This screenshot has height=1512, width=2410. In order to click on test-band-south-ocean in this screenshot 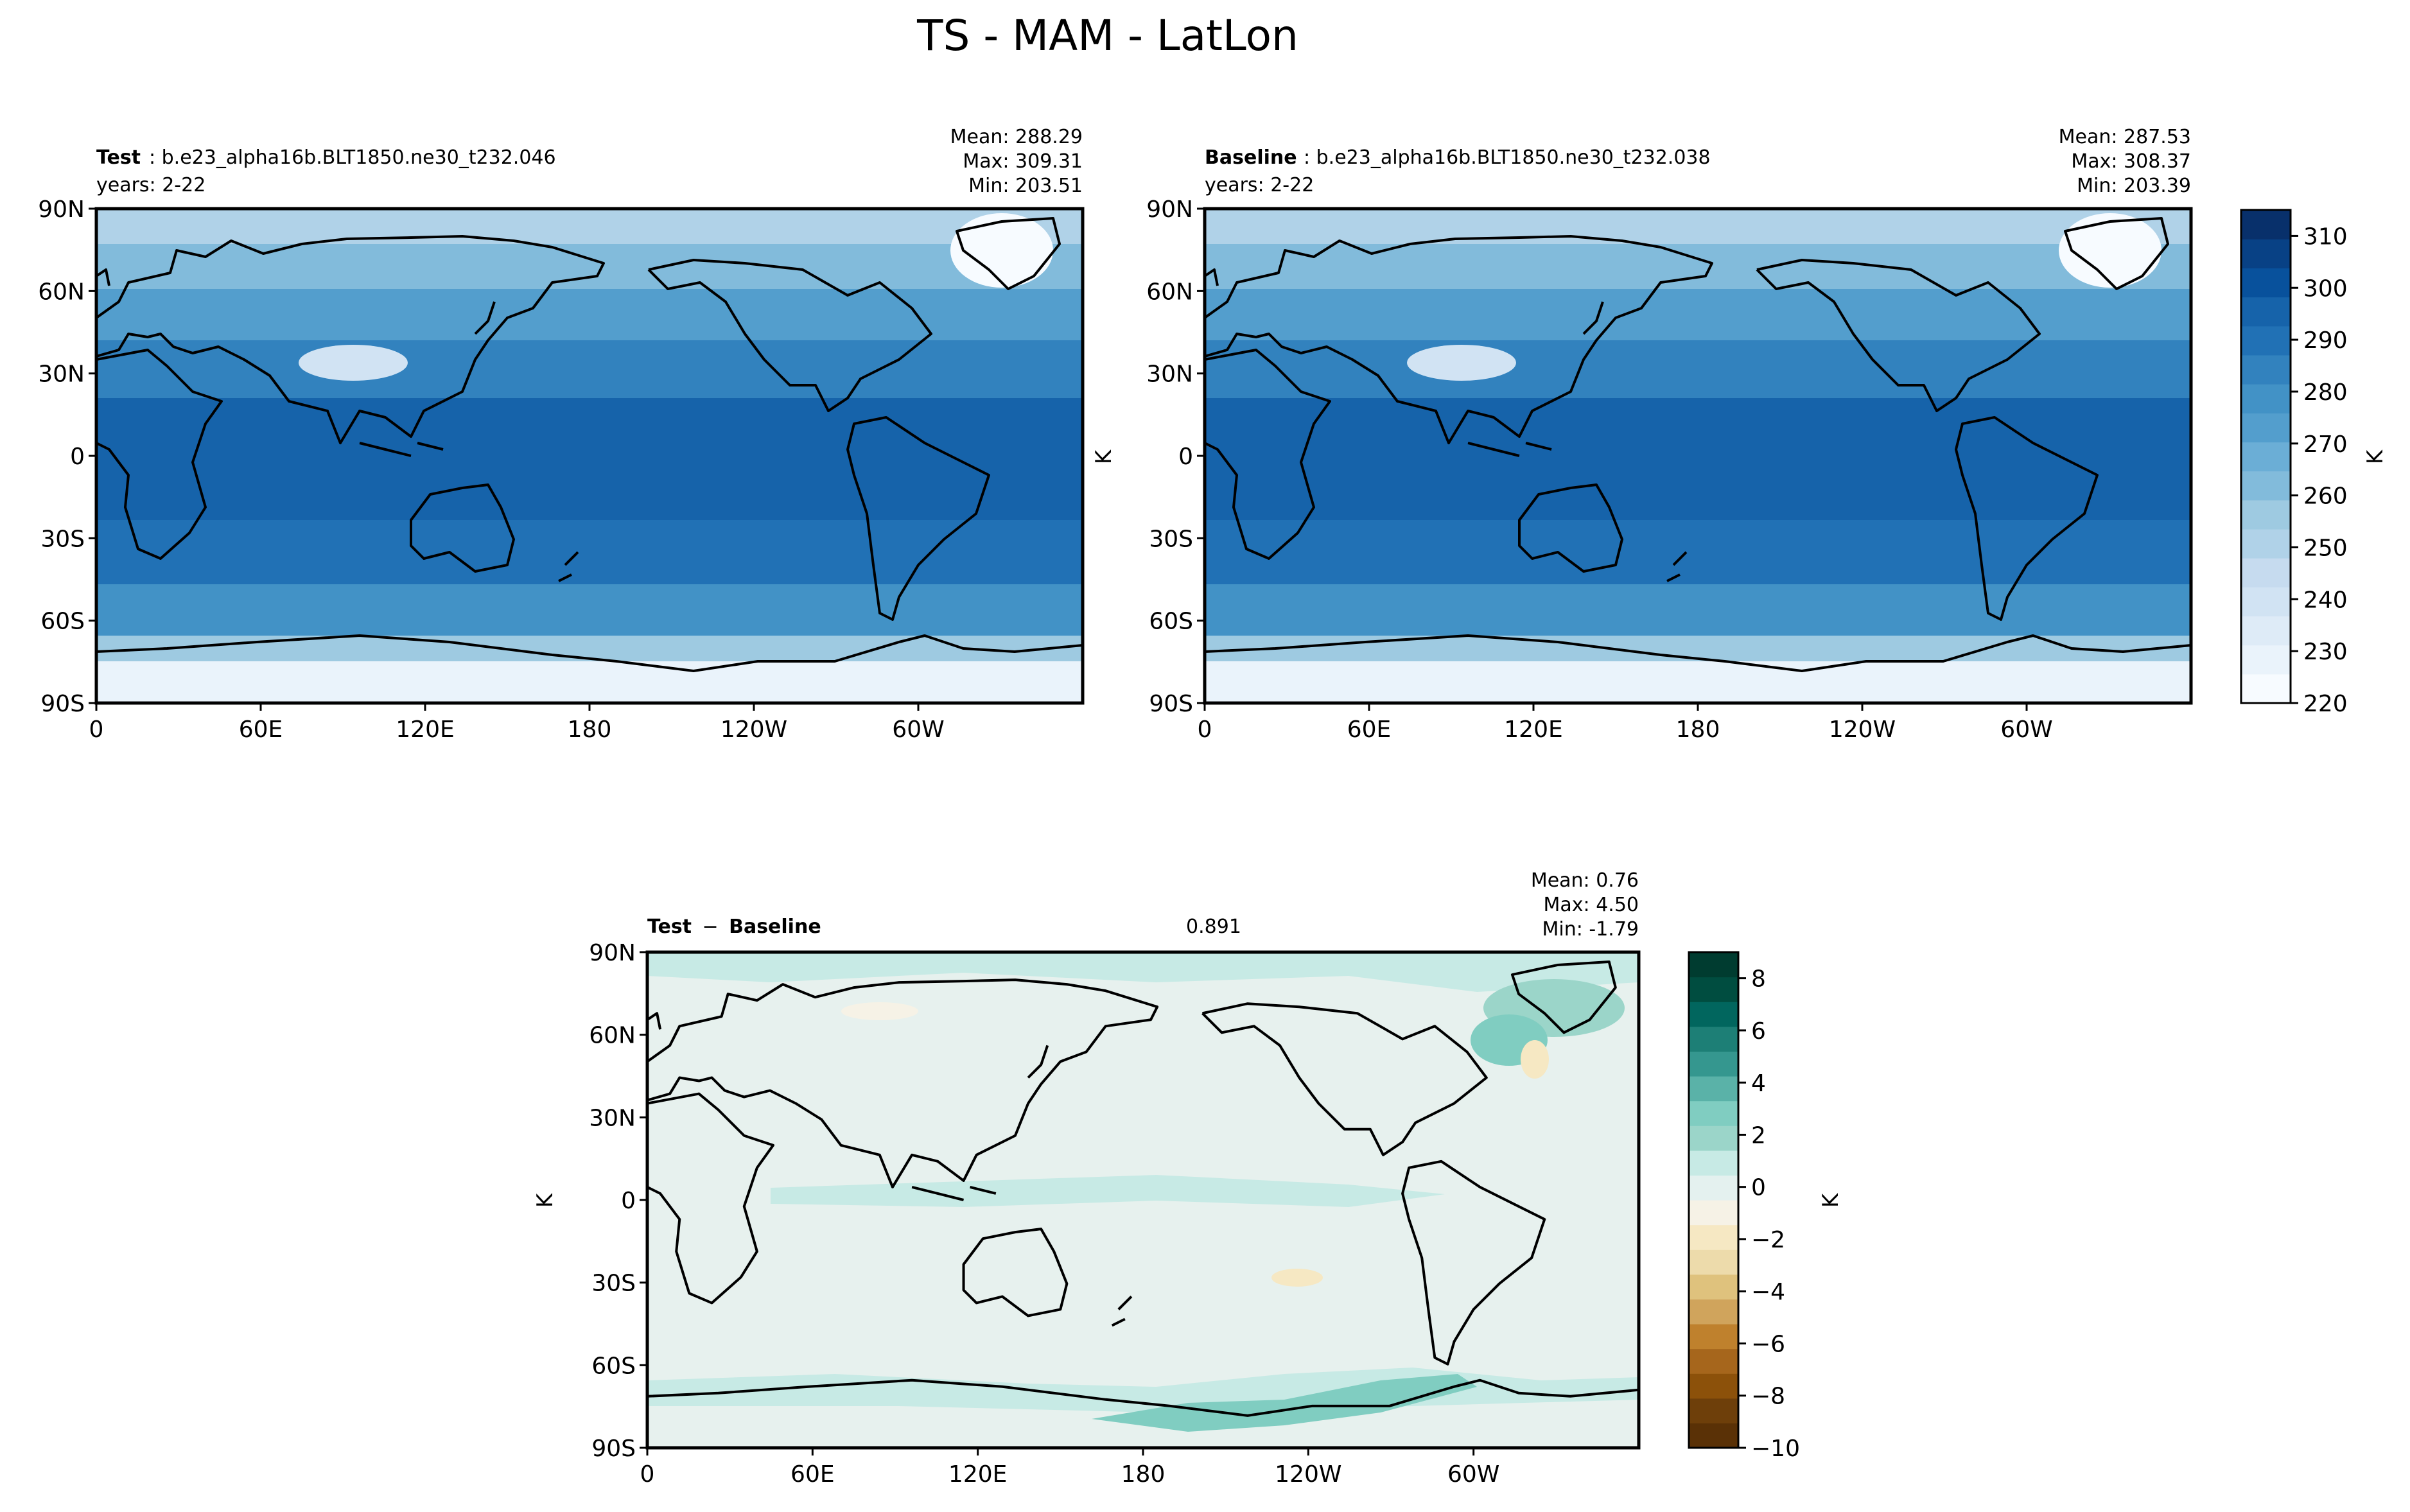, I will do `click(589, 648)`.